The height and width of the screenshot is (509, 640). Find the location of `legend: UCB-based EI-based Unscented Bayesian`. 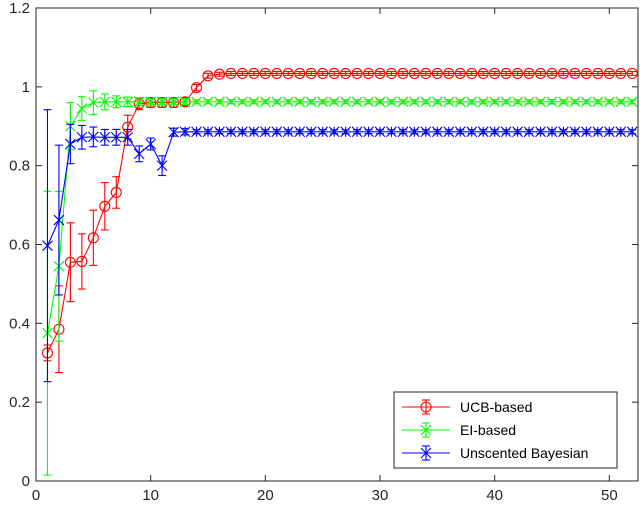

legend: UCB-based EI-based Unscented Bayesian is located at coordinates (505, 430).